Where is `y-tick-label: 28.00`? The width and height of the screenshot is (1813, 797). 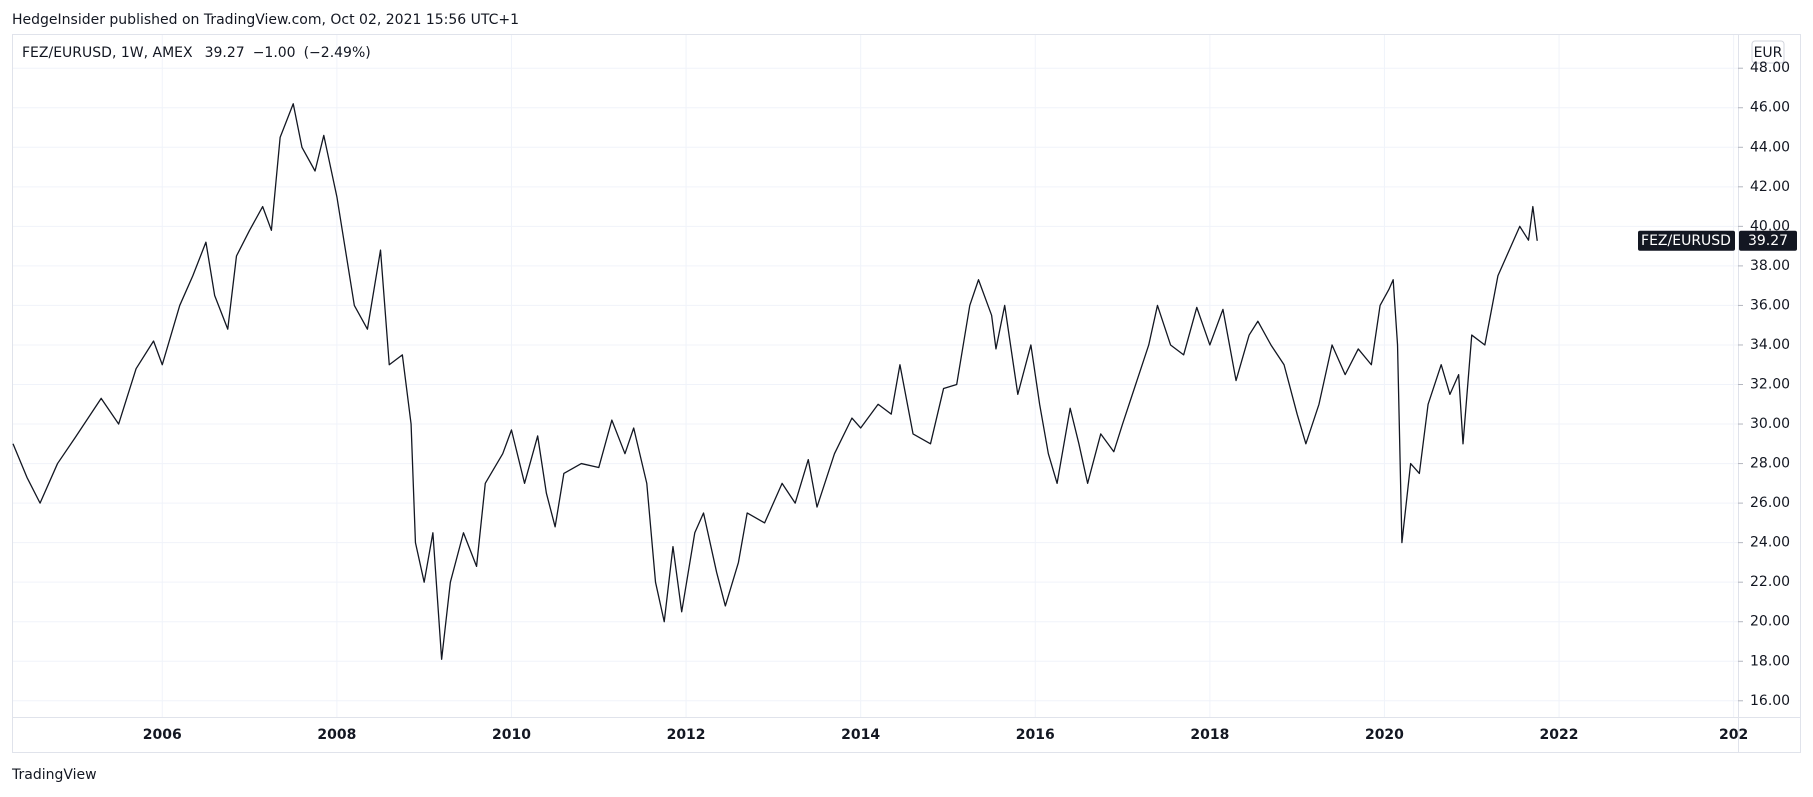 y-tick-label: 28.00 is located at coordinates (1770, 464).